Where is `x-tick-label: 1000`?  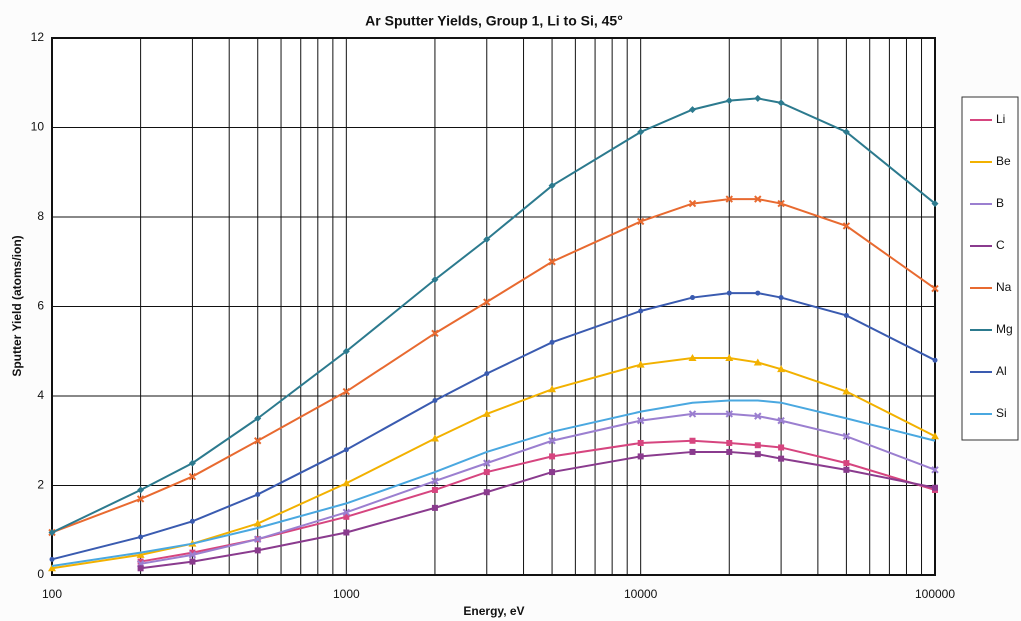 x-tick-label: 1000 is located at coordinates (346, 594).